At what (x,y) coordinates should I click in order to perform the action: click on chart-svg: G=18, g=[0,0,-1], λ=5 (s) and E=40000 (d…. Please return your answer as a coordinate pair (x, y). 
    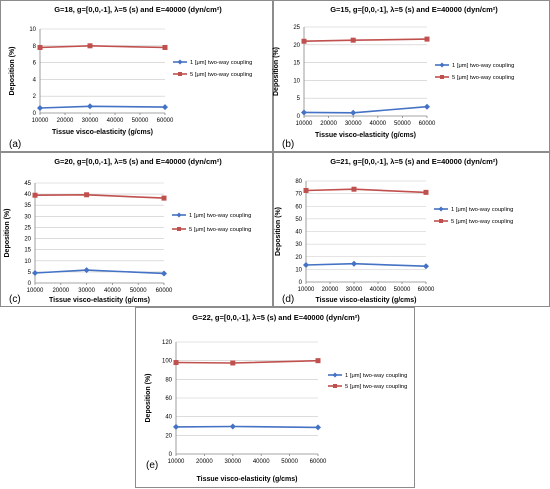
    Looking at the image, I should click on (130, 77).